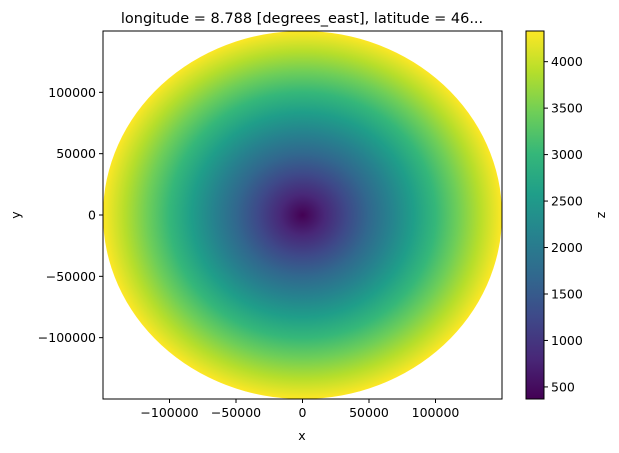 Image resolution: width=619 pixels, height=453 pixels. I want to click on y-tick-label: −50000, so click(71, 276).